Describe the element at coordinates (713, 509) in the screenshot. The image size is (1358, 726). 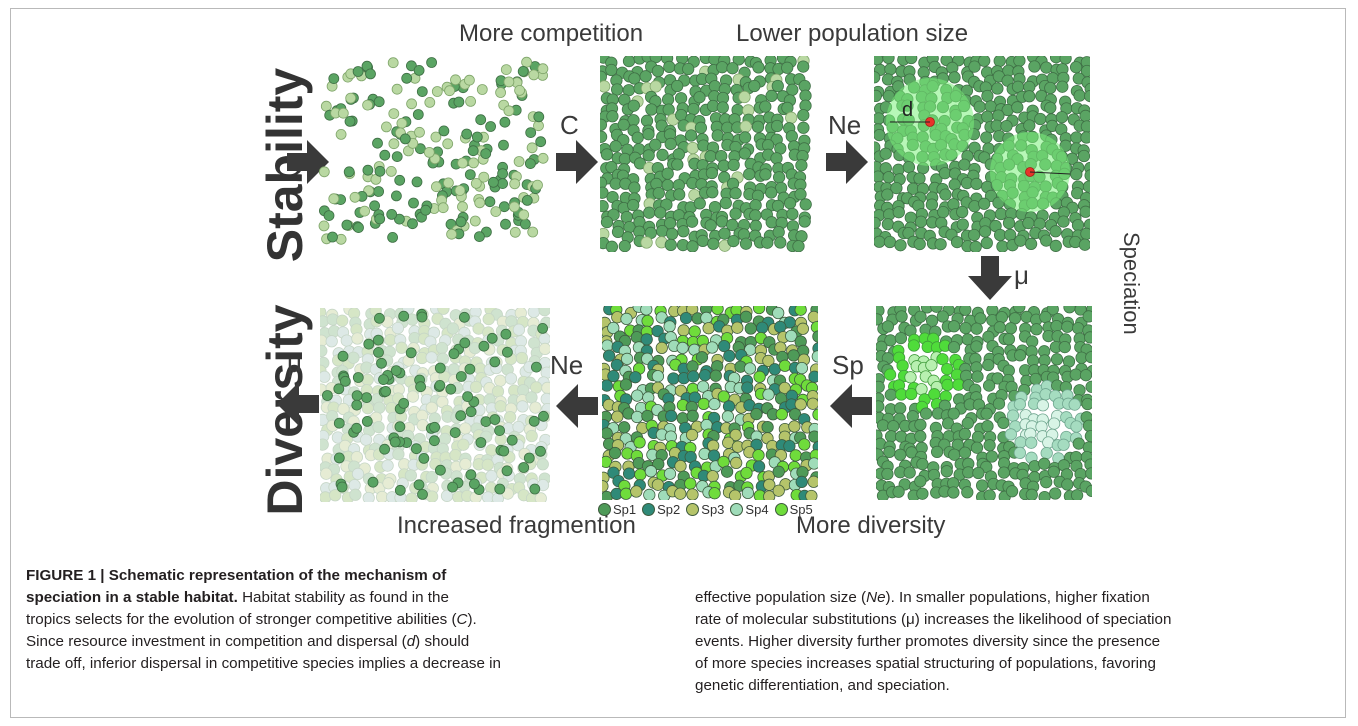
I see `legend-label-sp3: Sp3` at that location.